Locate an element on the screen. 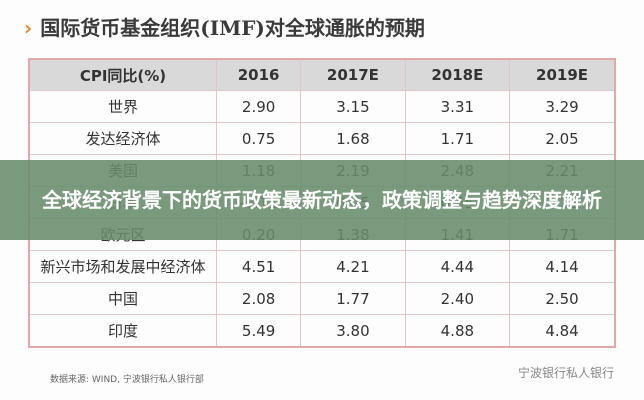 The height and width of the screenshot is (400, 644). cell-value: 3.80 is located at coordinates (353, 331).